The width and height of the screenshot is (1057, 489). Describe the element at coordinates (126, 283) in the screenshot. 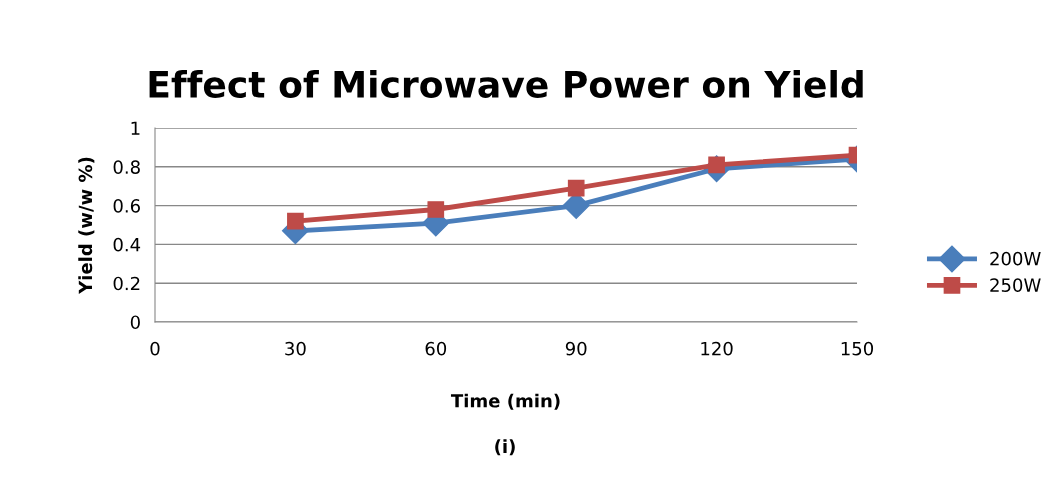

I see `y-tick-label: 0.2` at that location.